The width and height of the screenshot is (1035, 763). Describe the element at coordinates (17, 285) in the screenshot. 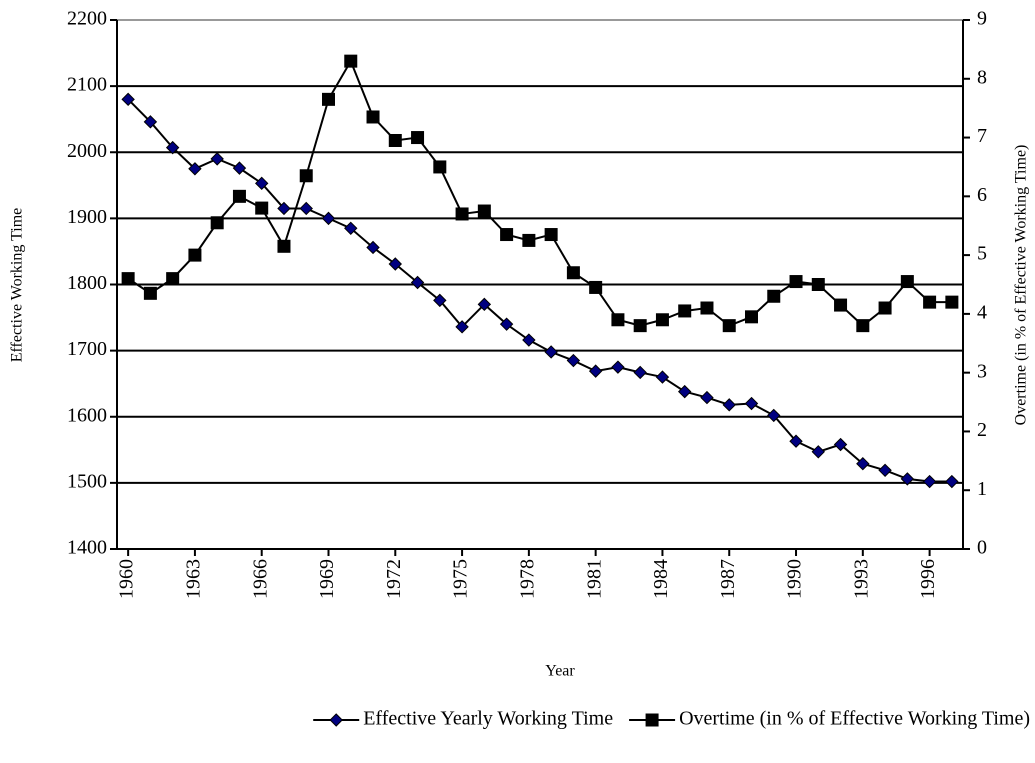

I see `y-axis-title: Effective Working Time` at that location.